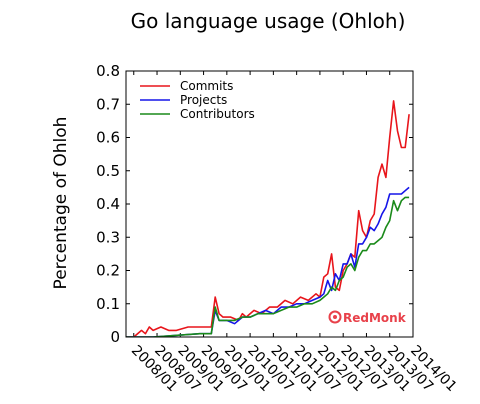  Describe the element at coordinates (108, 104) in the screenshot. I see `y-tick-label: 0.7` at that location.